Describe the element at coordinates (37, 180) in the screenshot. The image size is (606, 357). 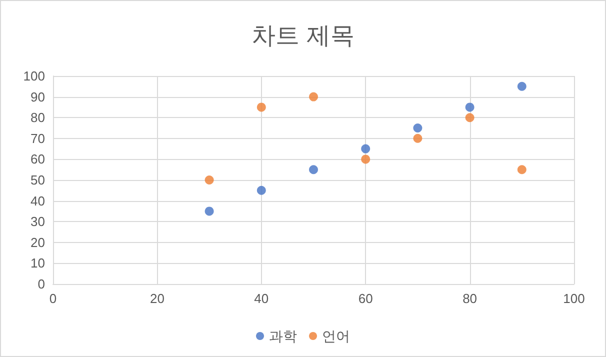
I see `y-tick-label: 50` at that location.